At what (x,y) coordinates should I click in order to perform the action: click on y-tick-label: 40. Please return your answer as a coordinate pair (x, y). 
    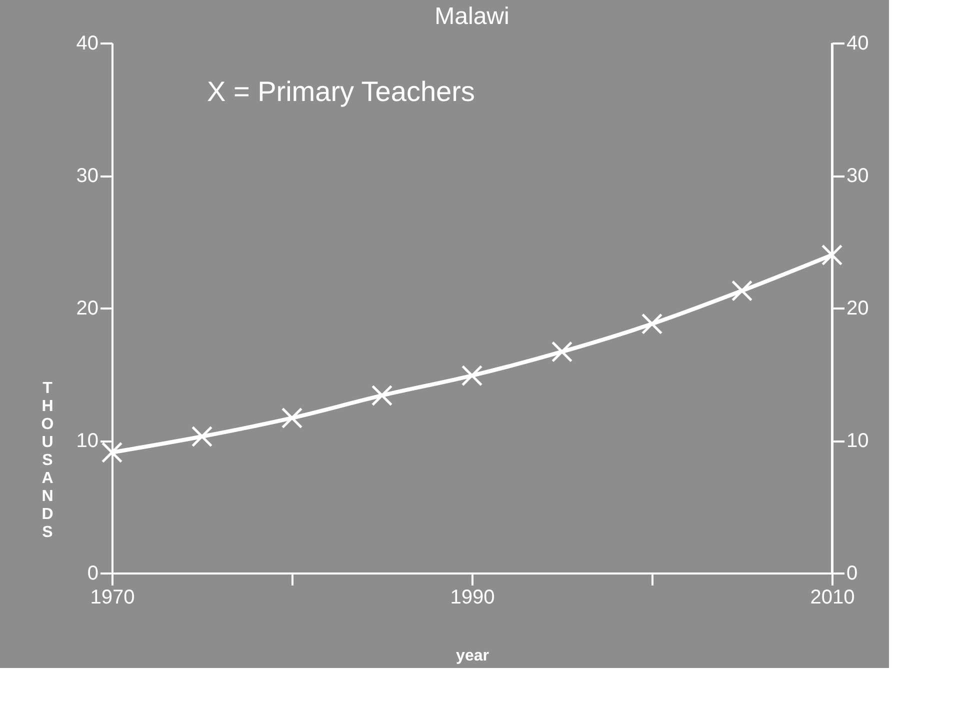
    Looking at the image, I should click on (87, 43).